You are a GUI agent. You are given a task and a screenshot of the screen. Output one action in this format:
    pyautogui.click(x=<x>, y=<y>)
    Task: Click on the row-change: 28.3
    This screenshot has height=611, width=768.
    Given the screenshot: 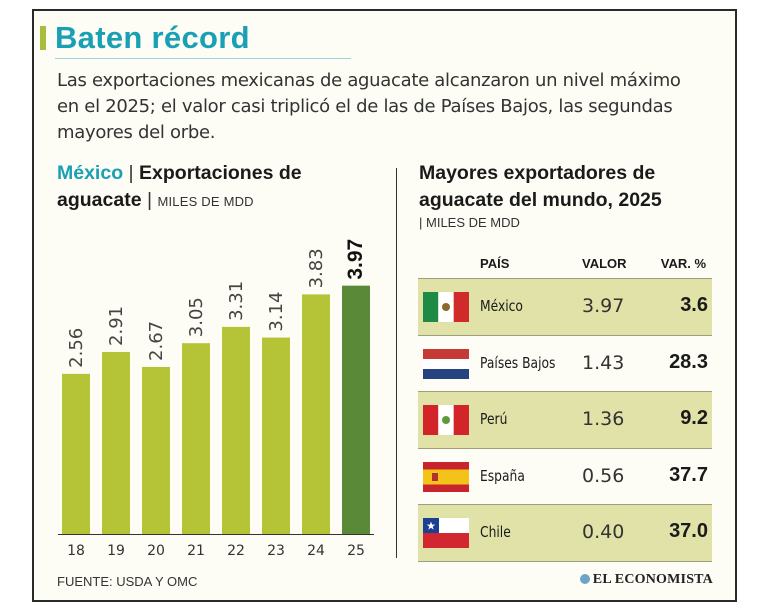 What is the action you would take?
    pyautogui.click(x=688, y=361)
    